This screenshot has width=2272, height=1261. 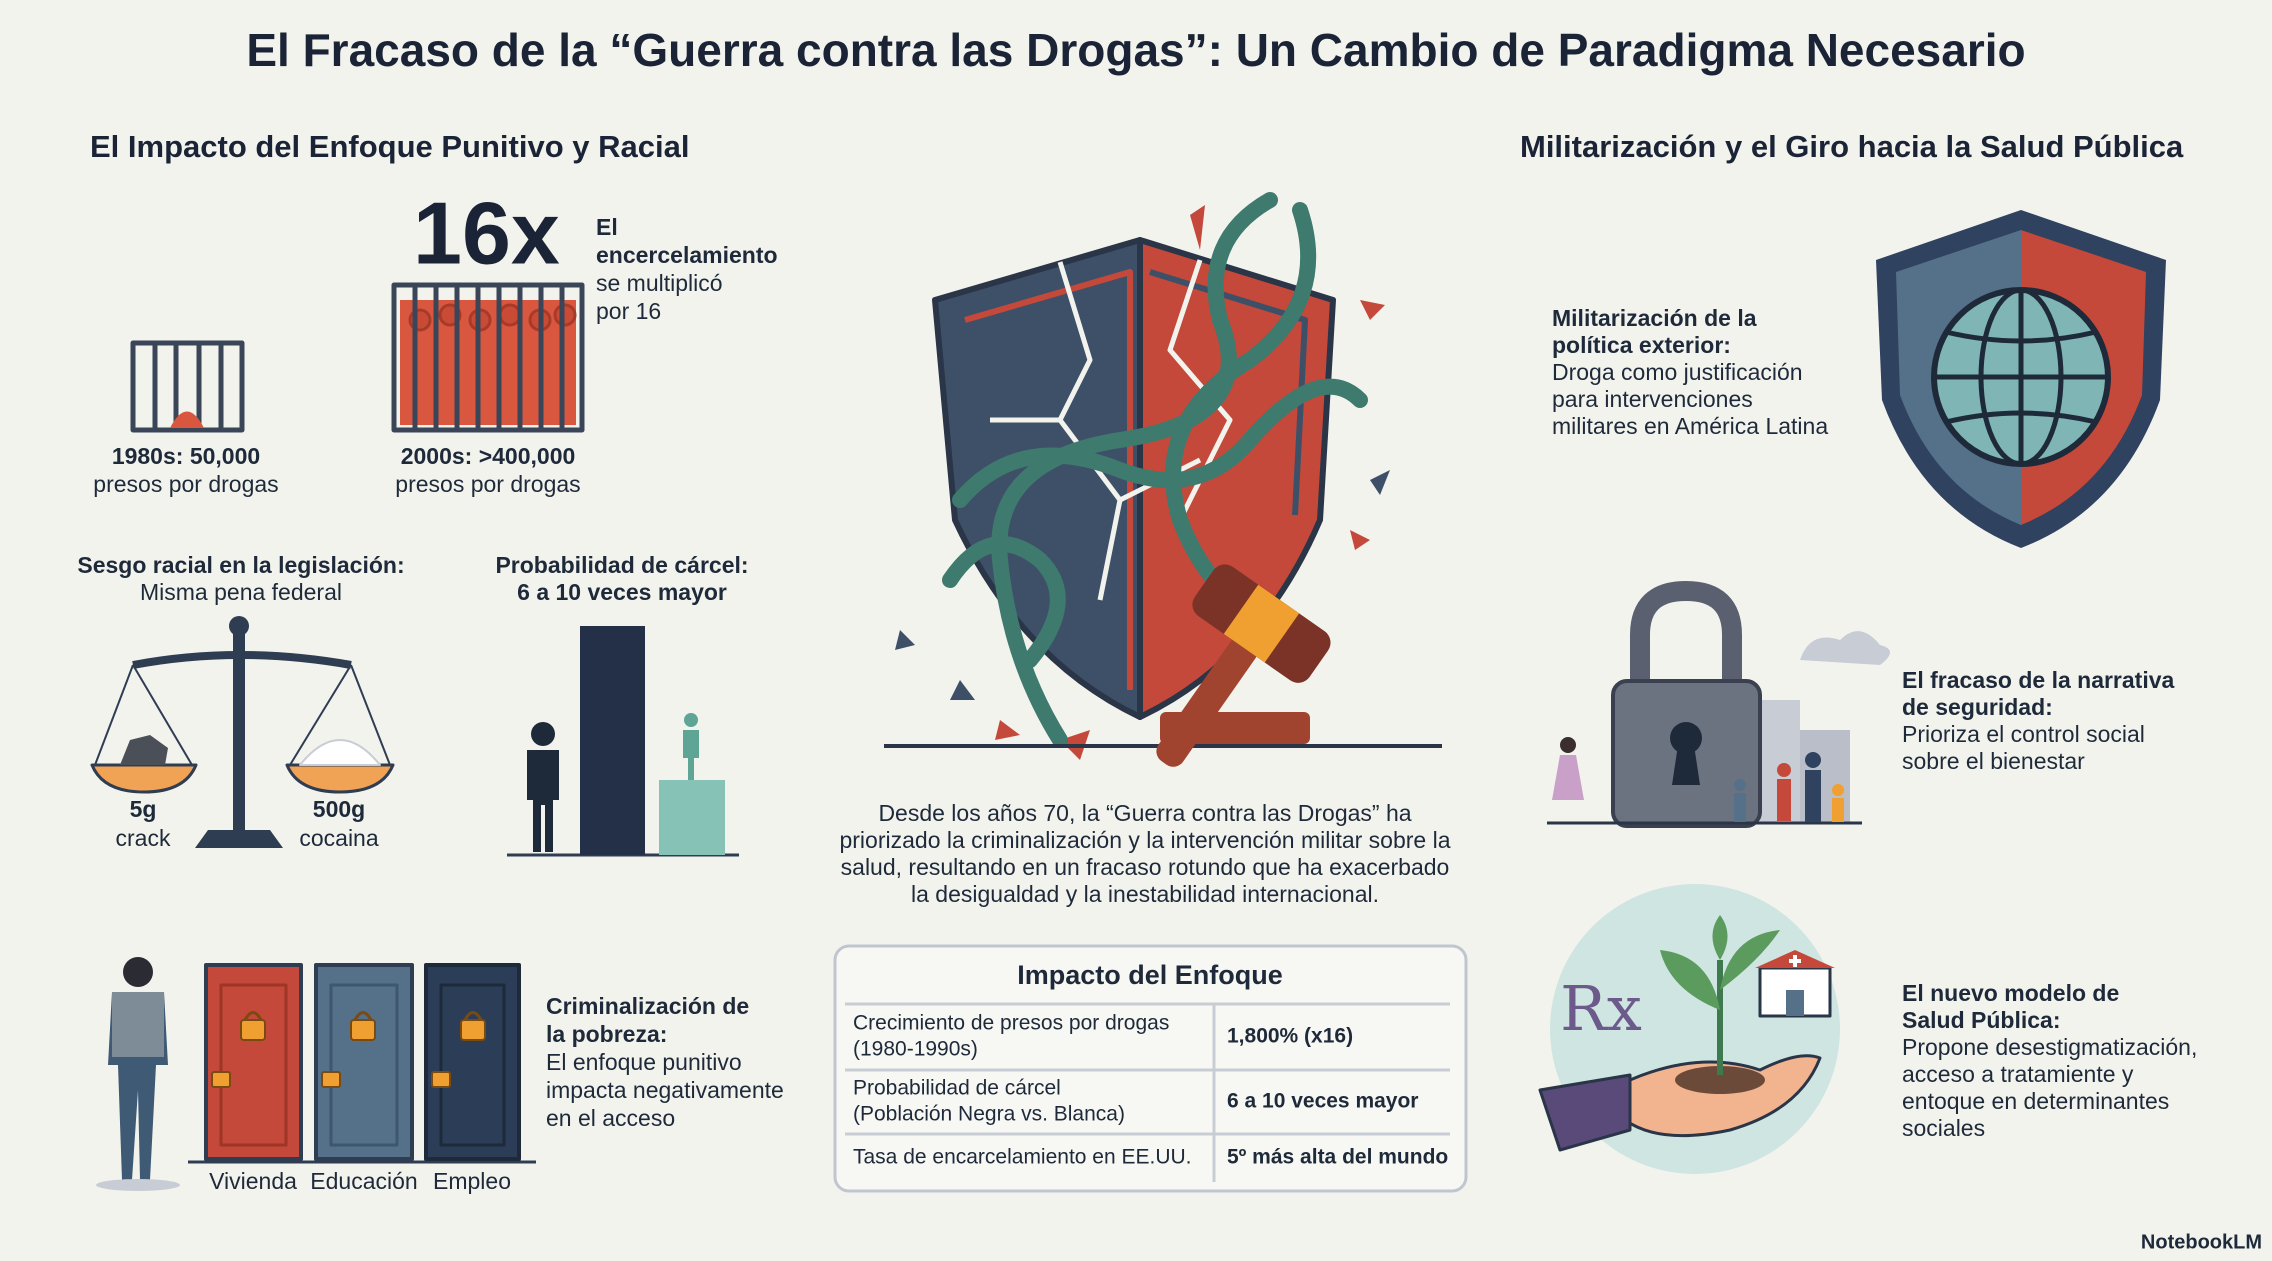 What do you see at coordinates (389, 146) in the screenshot?
I see `section-heading: El Impacto del Enfoque Punitivo y Racial` at bounding box center [389, 146].